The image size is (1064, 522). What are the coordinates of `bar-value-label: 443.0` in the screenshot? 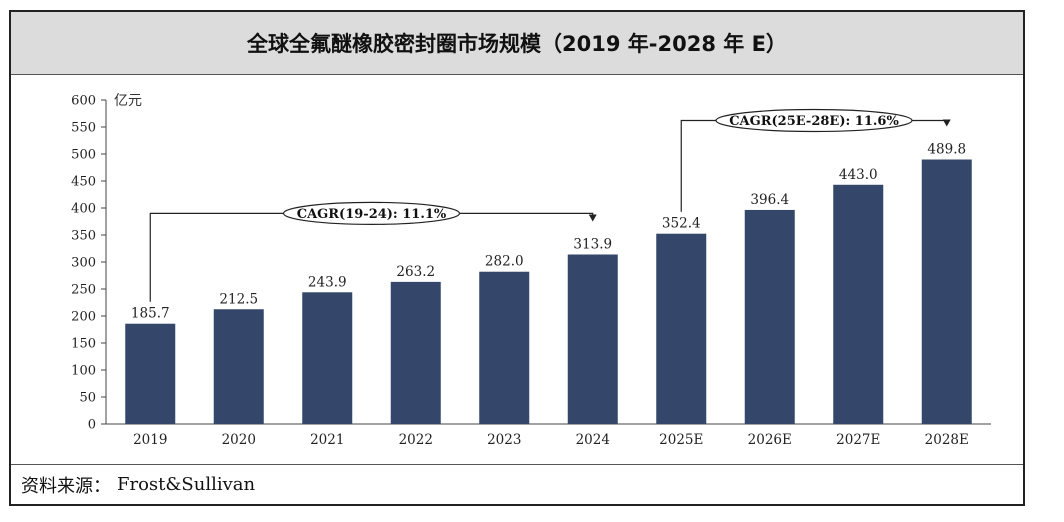 It's located at (858, 175).